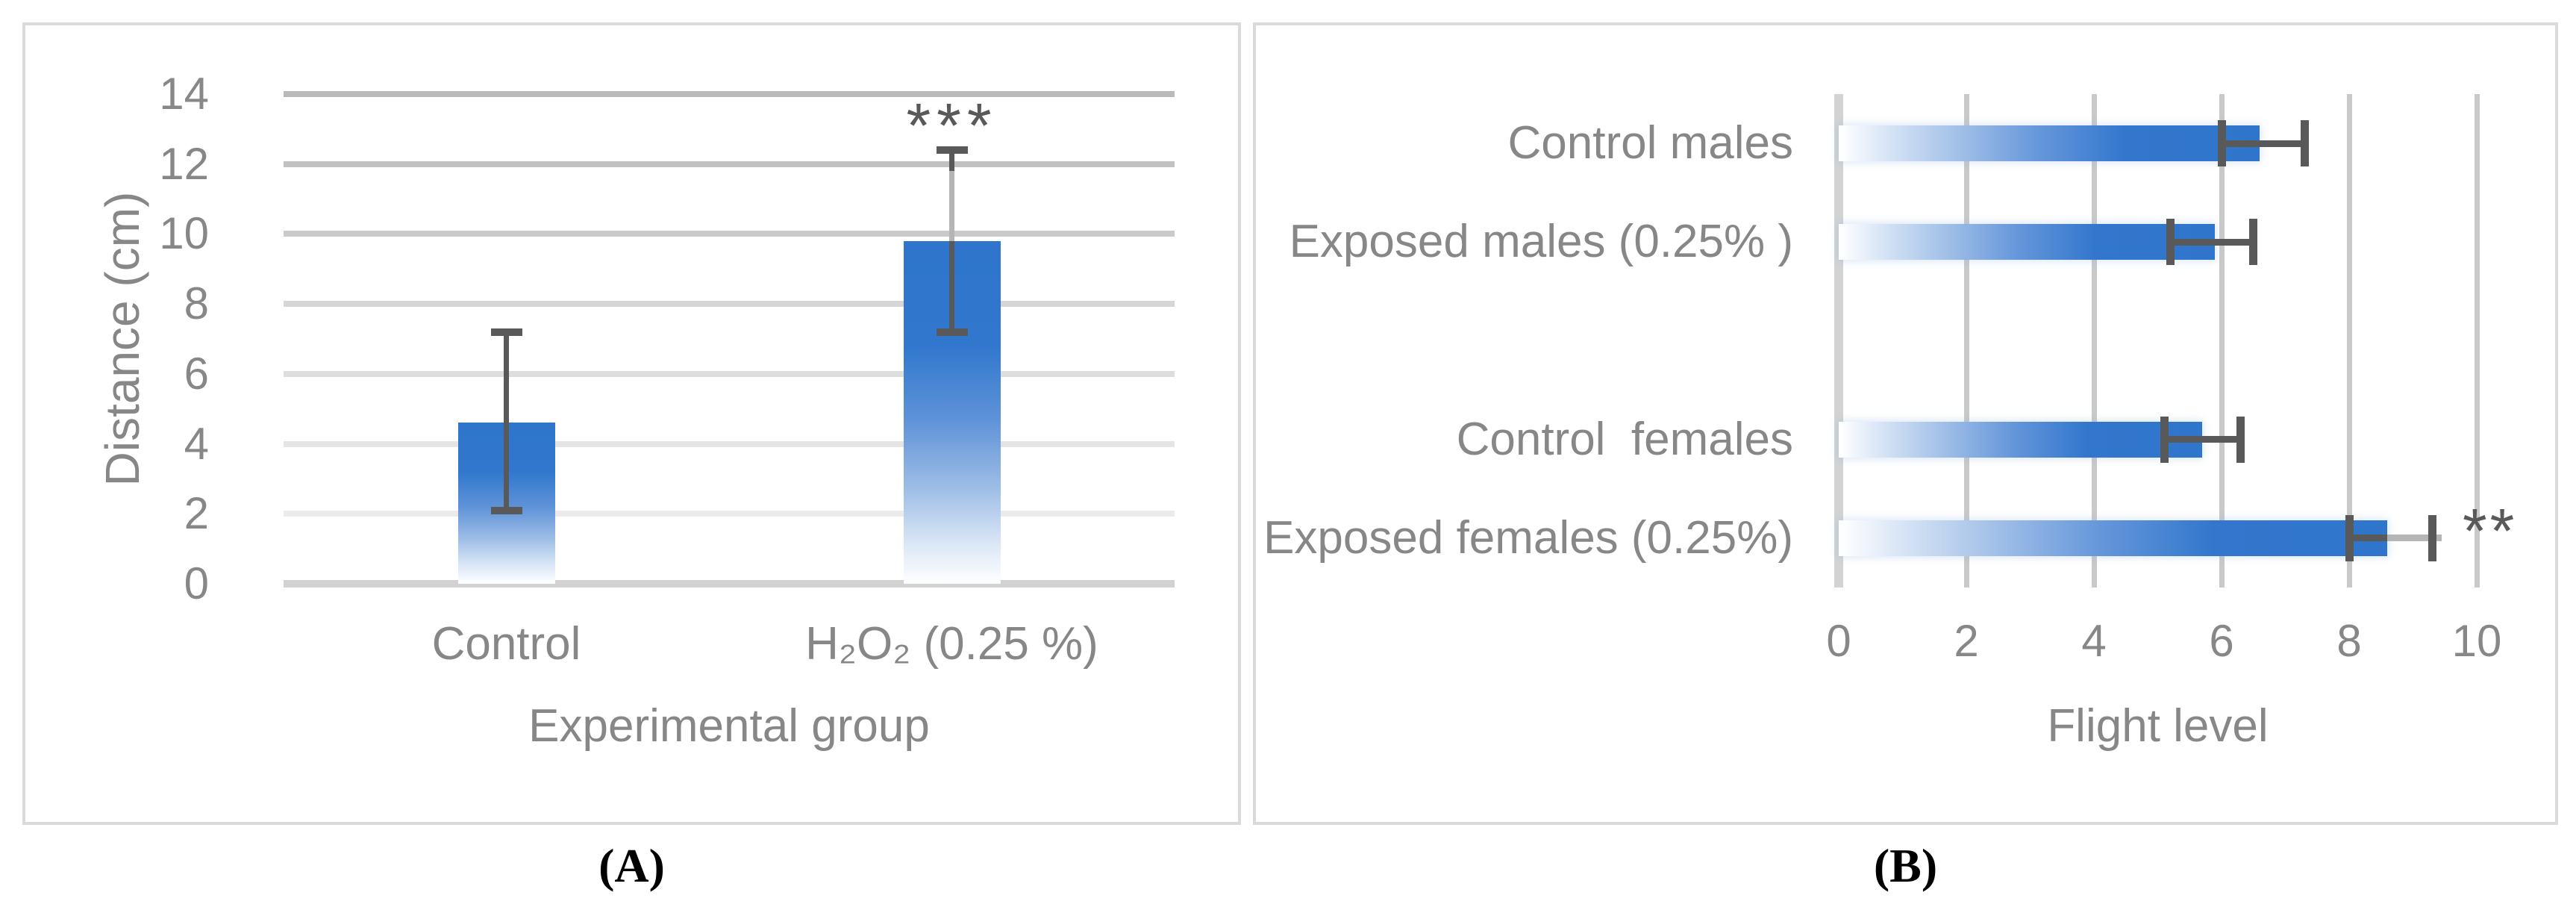 The image size is (2576, 910). I want to click on category-label: Control males, so click(1650, 143).